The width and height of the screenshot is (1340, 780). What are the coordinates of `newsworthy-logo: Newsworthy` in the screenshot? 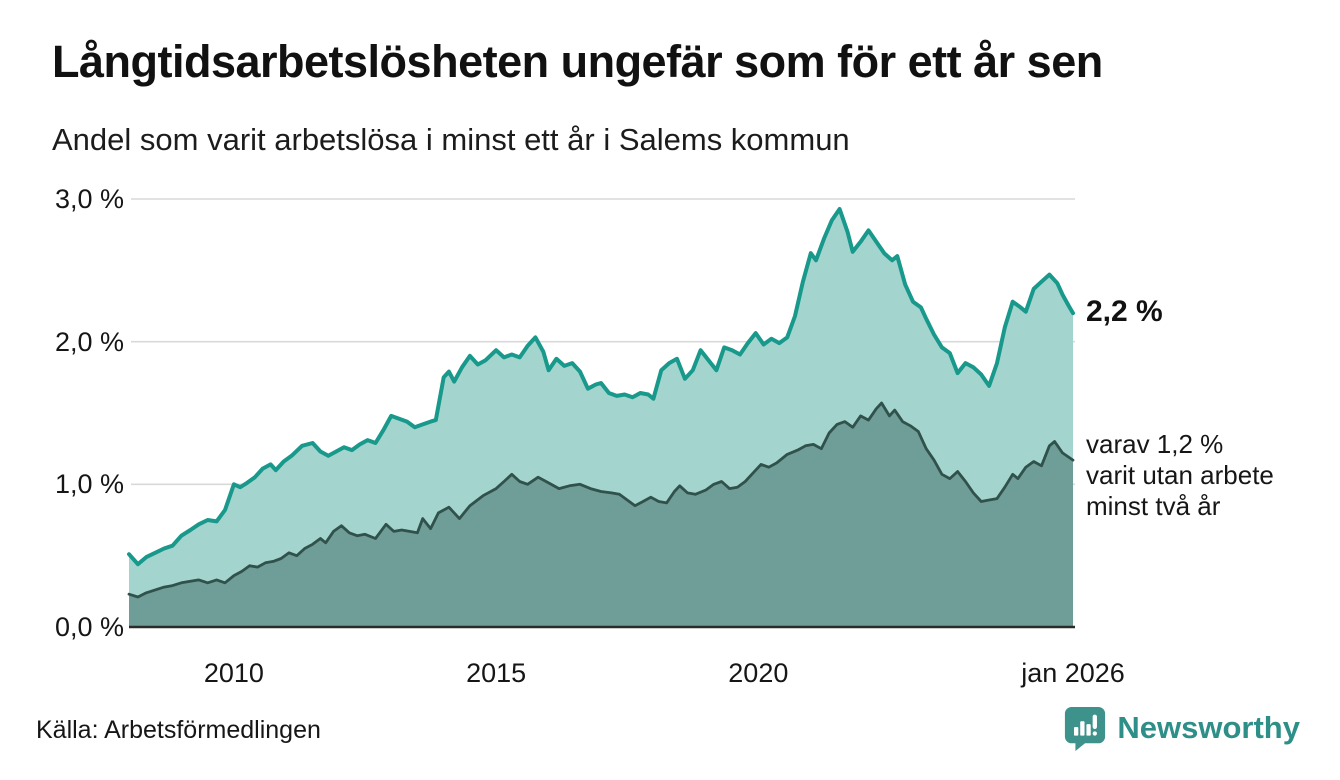 It's located at (1181, 728).